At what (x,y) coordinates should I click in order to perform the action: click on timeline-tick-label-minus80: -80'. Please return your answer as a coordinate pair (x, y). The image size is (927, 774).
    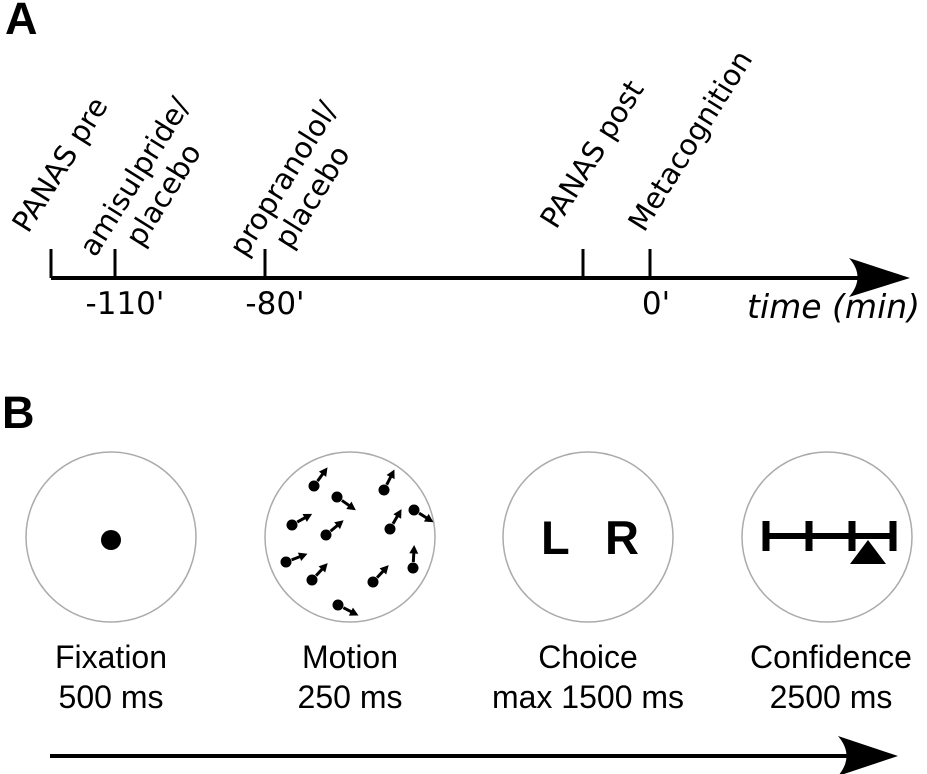
    Looking at the image, I should click on (275, 304).